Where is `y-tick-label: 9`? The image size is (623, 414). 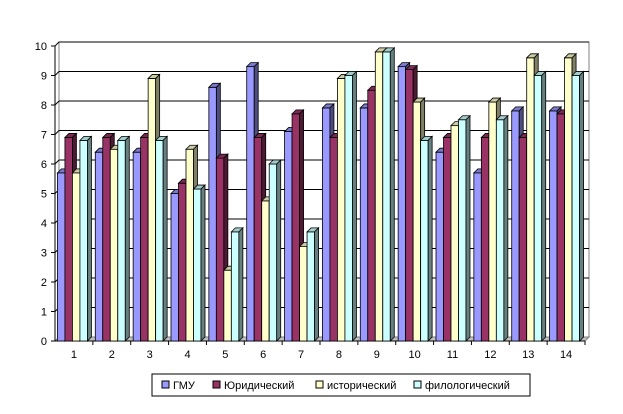 y-tick-label: 9 is located at coordinates (44, 77).